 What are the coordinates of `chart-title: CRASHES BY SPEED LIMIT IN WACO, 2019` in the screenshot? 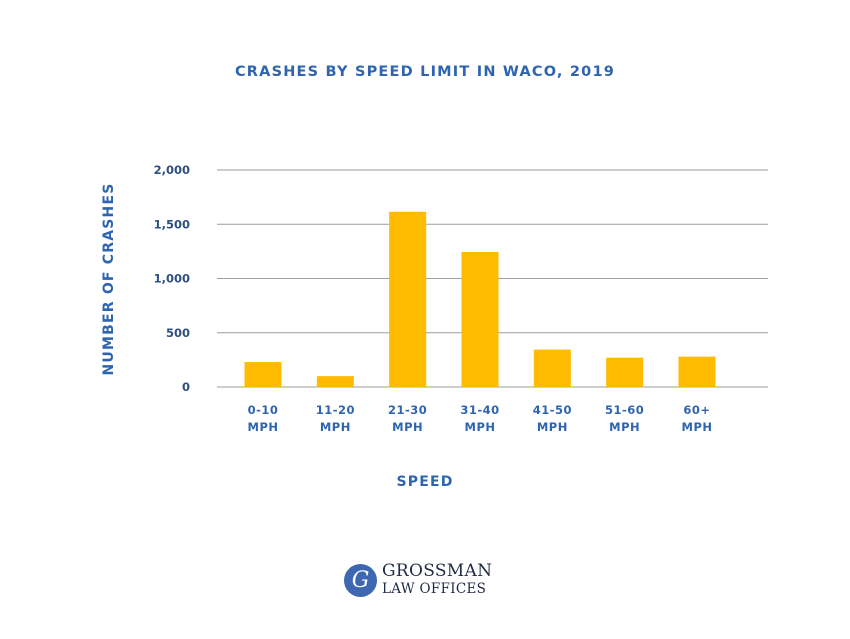 It's located at (425, 72).